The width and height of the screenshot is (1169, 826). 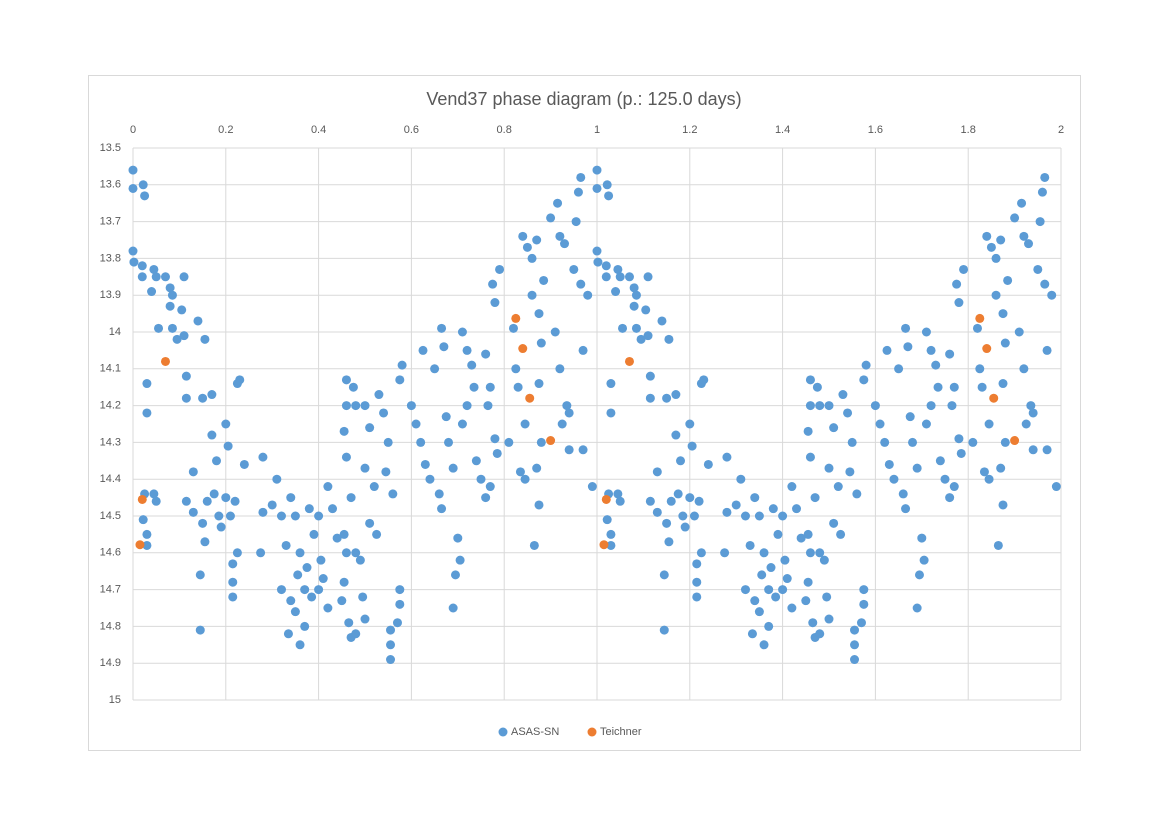 I want to click on x-tick-label: 1, so click(x=597, y=130).